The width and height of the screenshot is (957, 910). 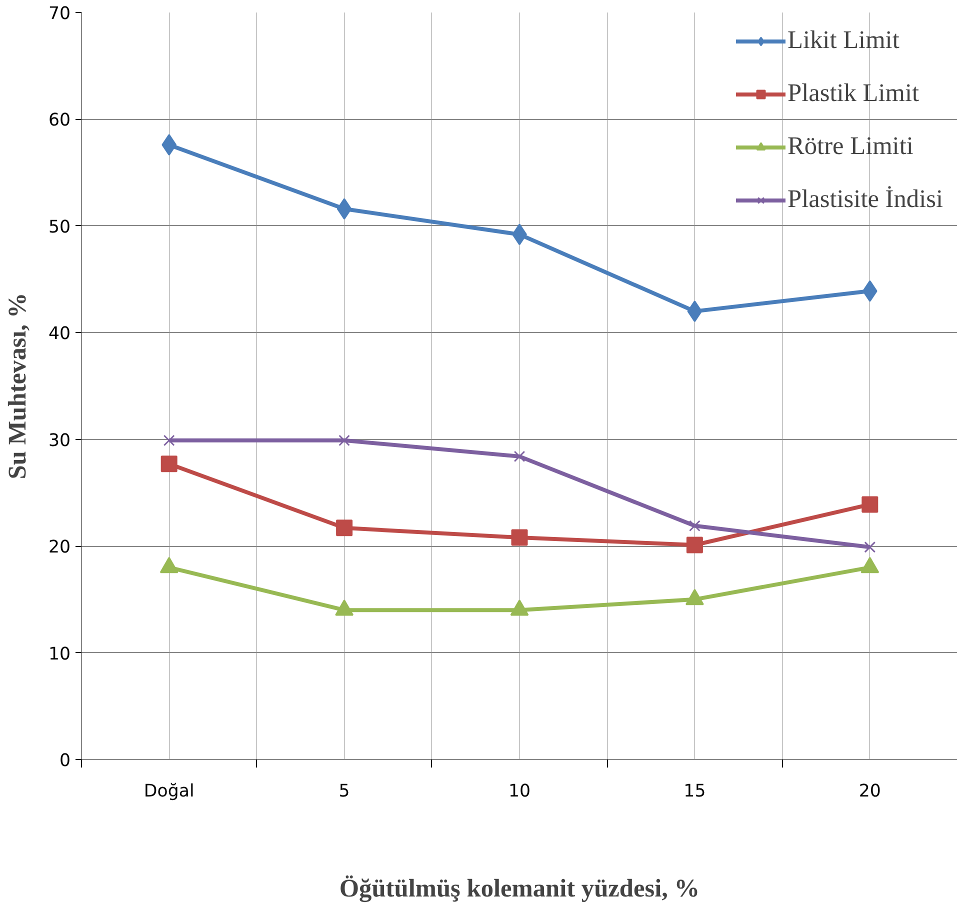 What do you see at coordinates (519, 888) in the screenshot?
I see `x-axis-title: Öğütülmüş kolemanit yüzdesi, %` at bounding box center [519, 888].